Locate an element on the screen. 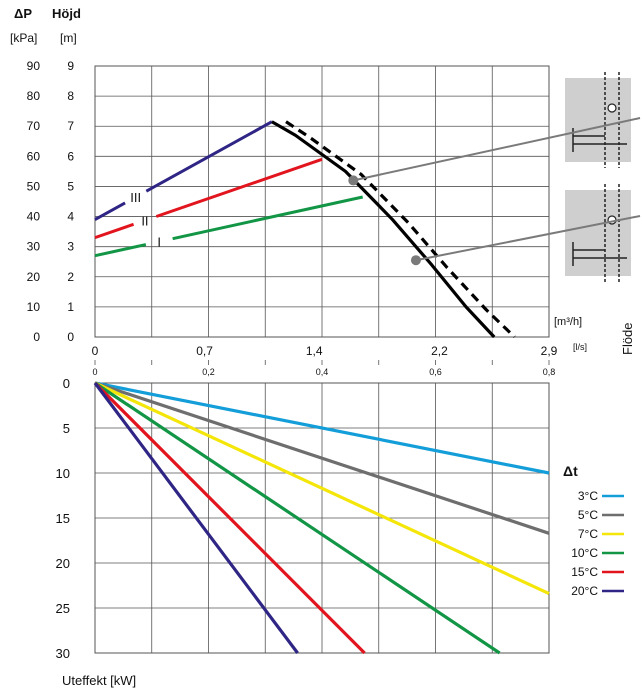  m-tick-label: 1 is located at coordinates (70, 307).